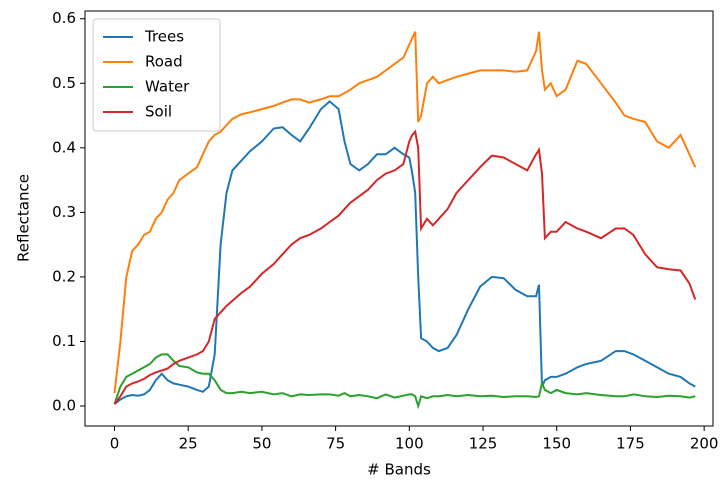 Image resolution: width=722 pixels, height=490 pixels. What do you see at coordinates (261, 444) in the screenshot?
I see `x-tick-label: 50` at bounding box center [261, 444].